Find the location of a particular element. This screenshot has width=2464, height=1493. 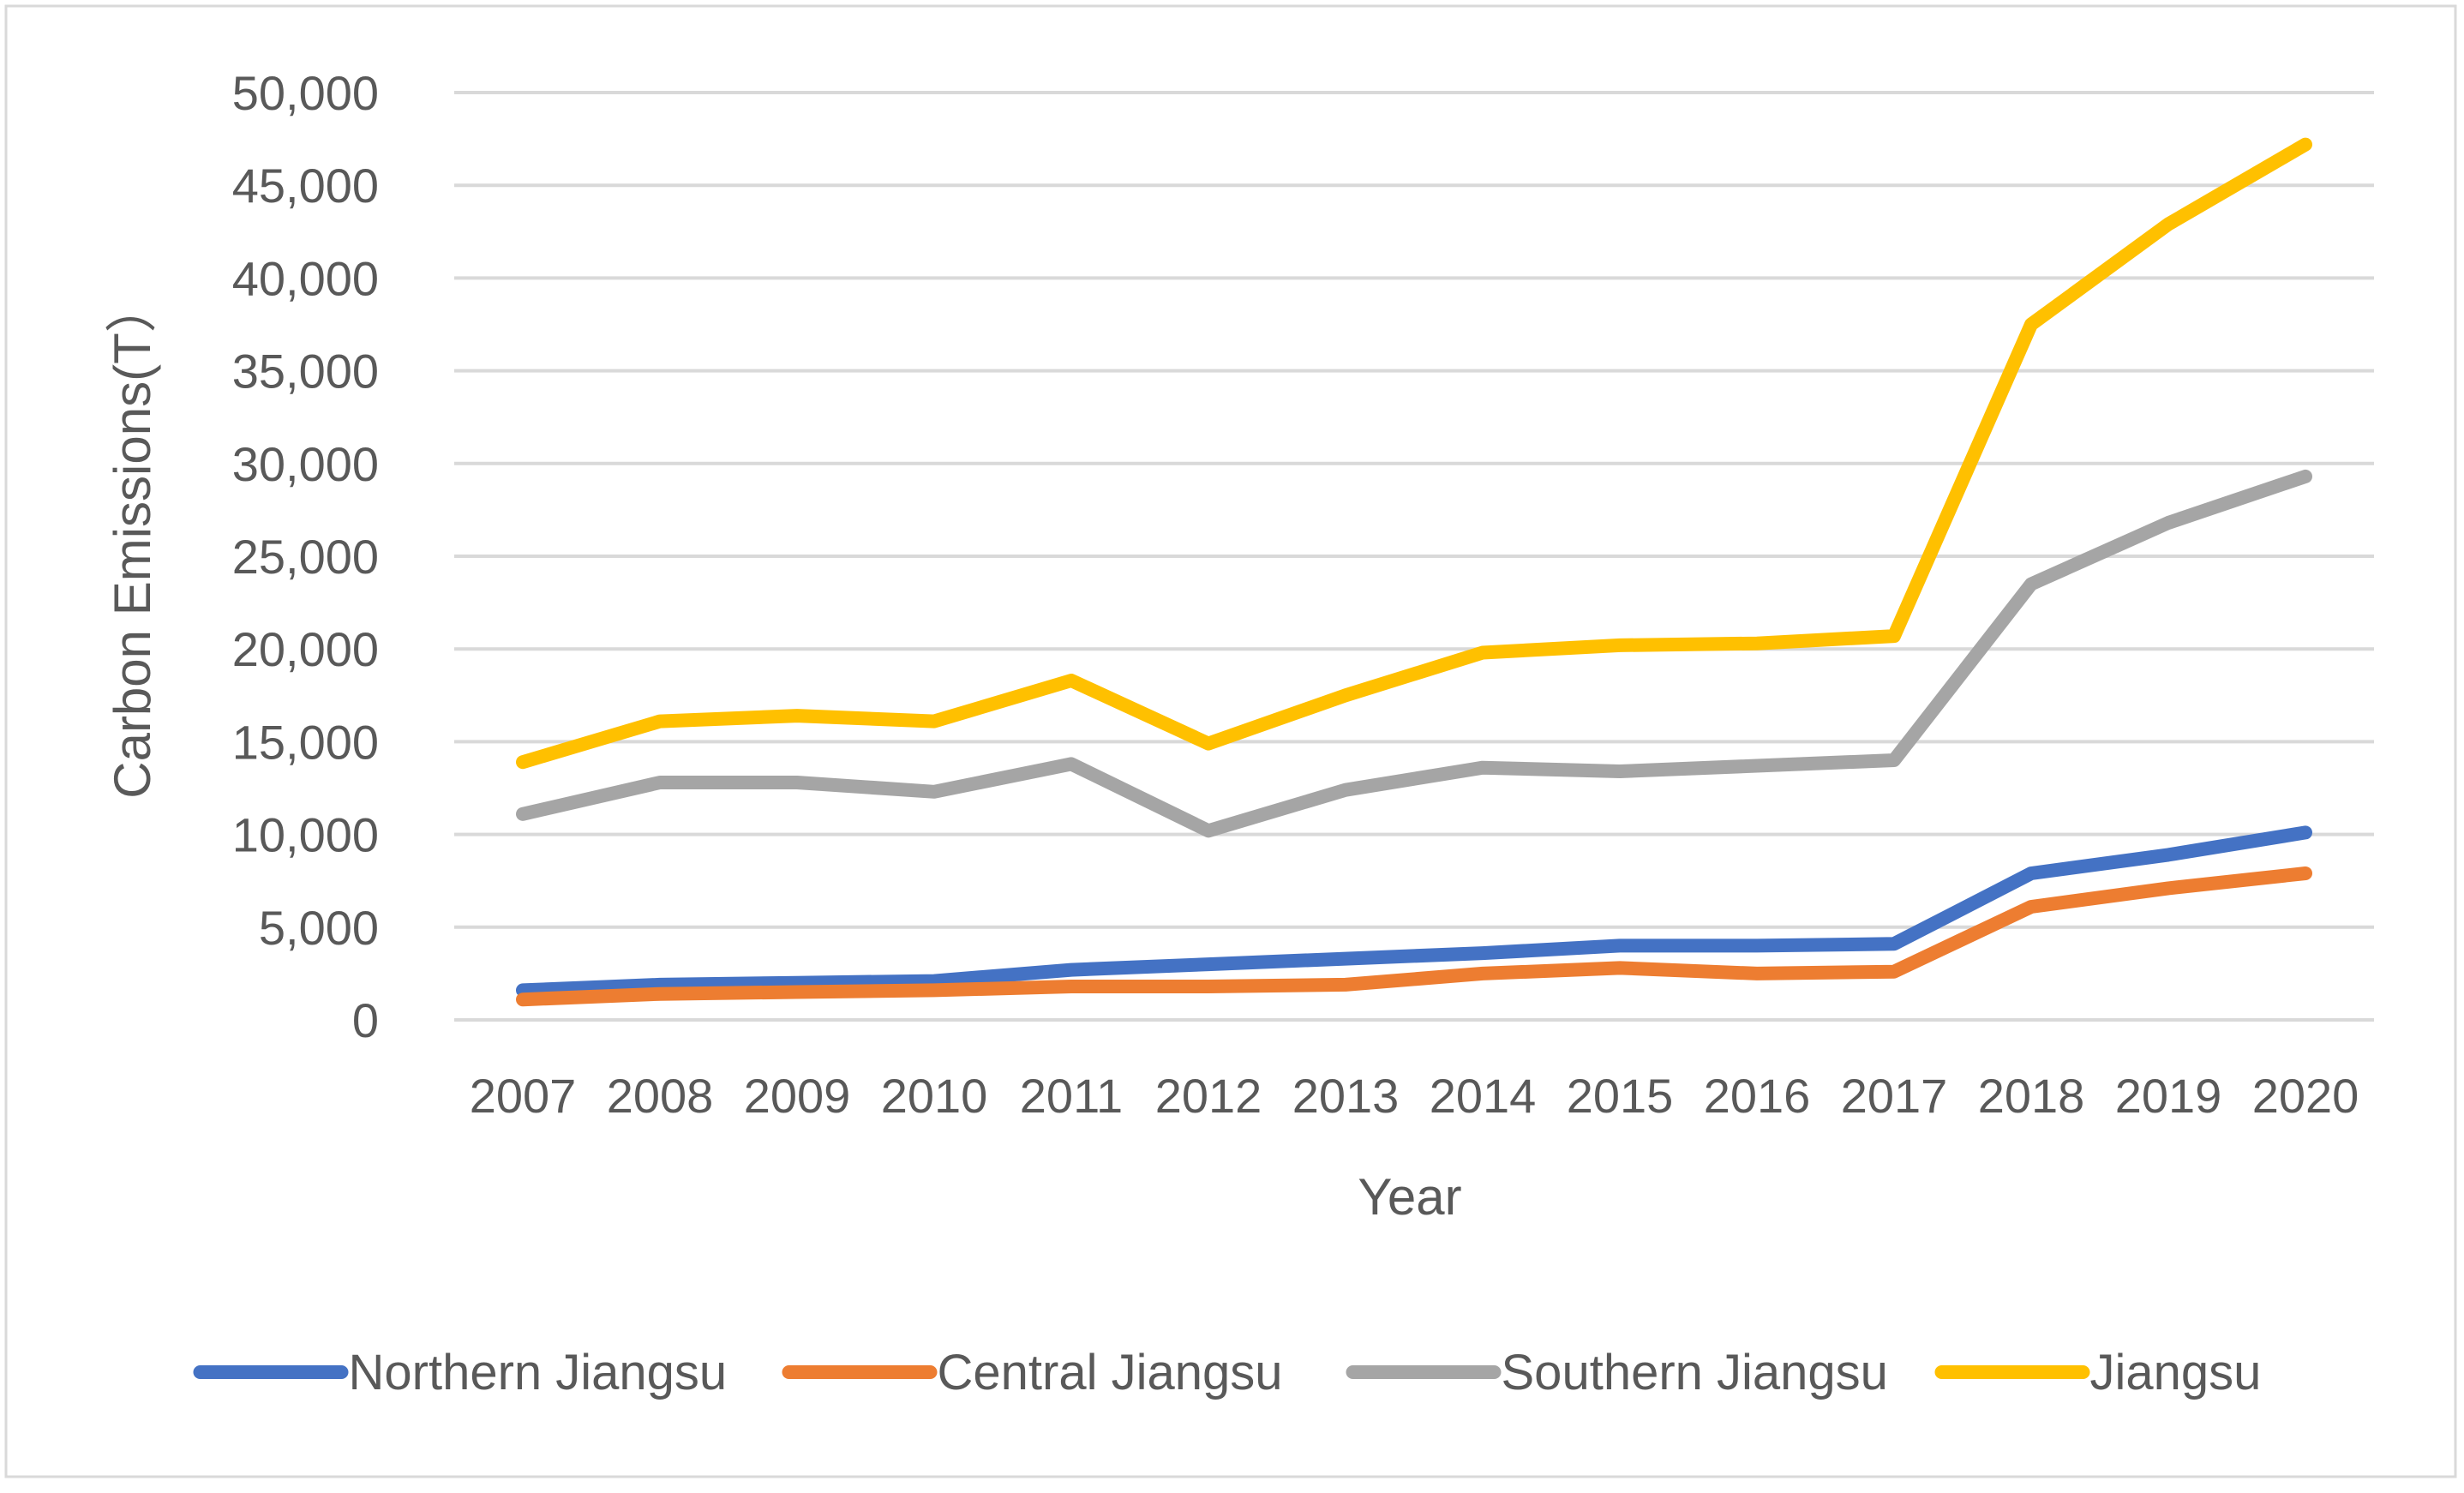

x-tick-label: 2011 is located at coordinates (1071, 1096).